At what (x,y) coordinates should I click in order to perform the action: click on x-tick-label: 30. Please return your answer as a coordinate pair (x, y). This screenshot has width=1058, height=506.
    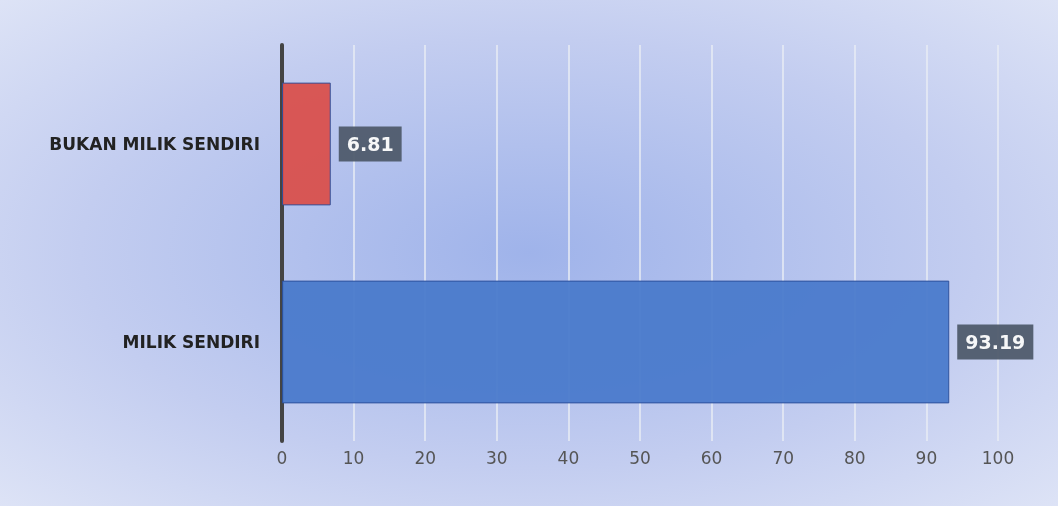
    Looking at the image, I should click on (496, 457).